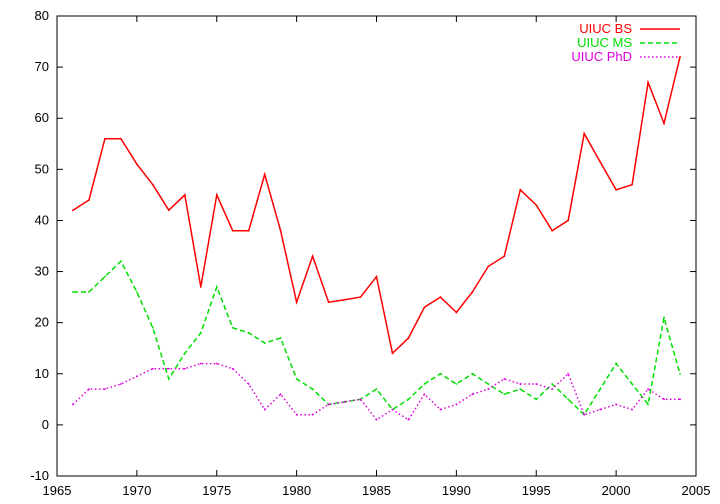 The image size is (720, 504). What do you see at coordinates (42, 322) in the screenshot?
I see `y-tick-label: 20` at bounding box center [42, 322].